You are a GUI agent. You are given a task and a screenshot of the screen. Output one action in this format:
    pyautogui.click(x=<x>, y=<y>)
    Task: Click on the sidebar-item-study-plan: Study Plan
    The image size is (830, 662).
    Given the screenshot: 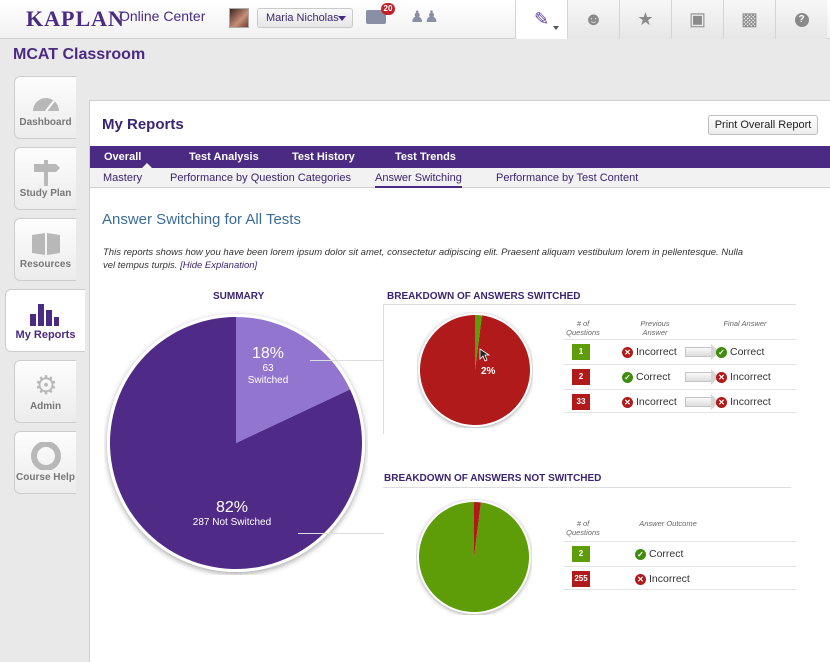 What is the action you would take?
    pyautogui.click(x=45, y=178)
    